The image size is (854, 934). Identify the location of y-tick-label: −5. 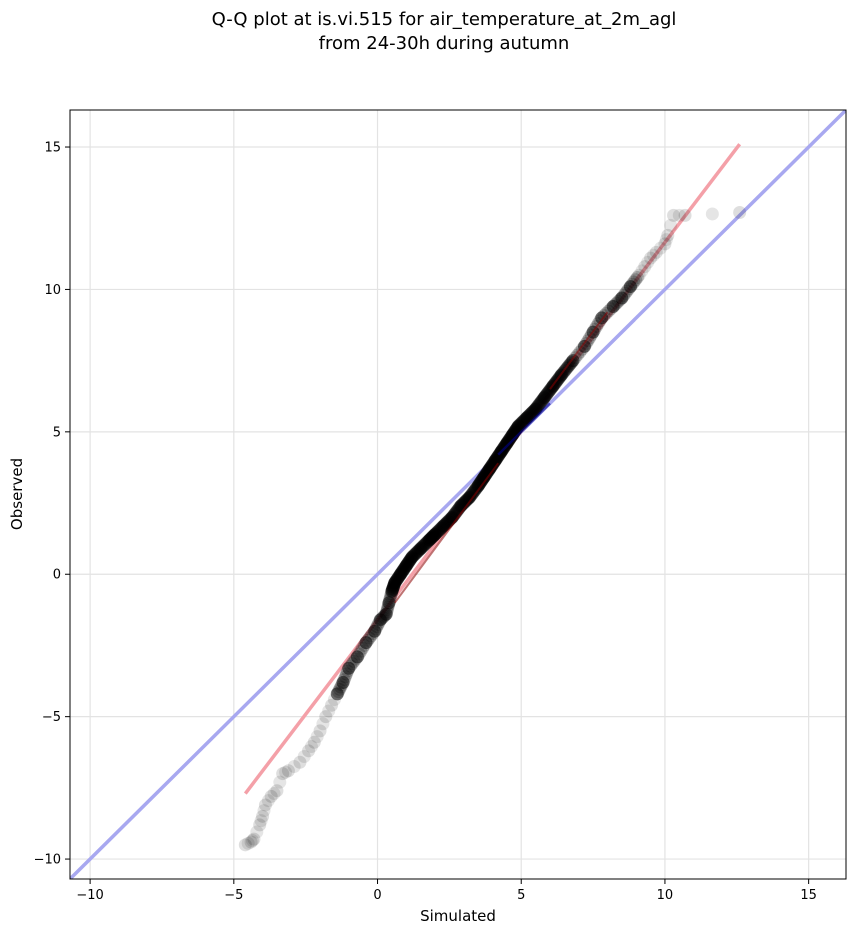
(51, 717).